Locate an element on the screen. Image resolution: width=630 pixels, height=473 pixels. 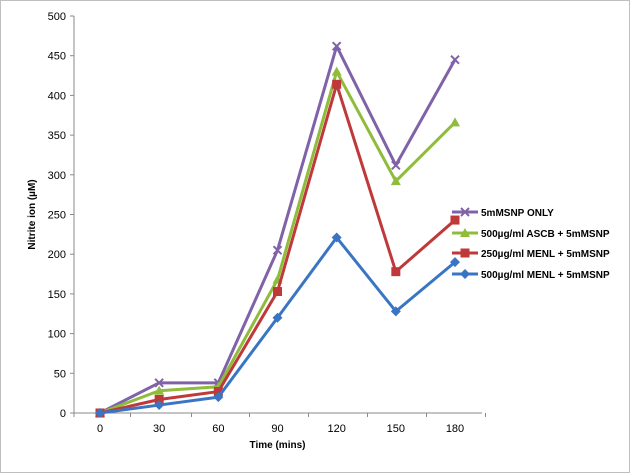
legend-label: 500µg/ml ASCB + 5mMSNP is located at coordinates (545, 234).